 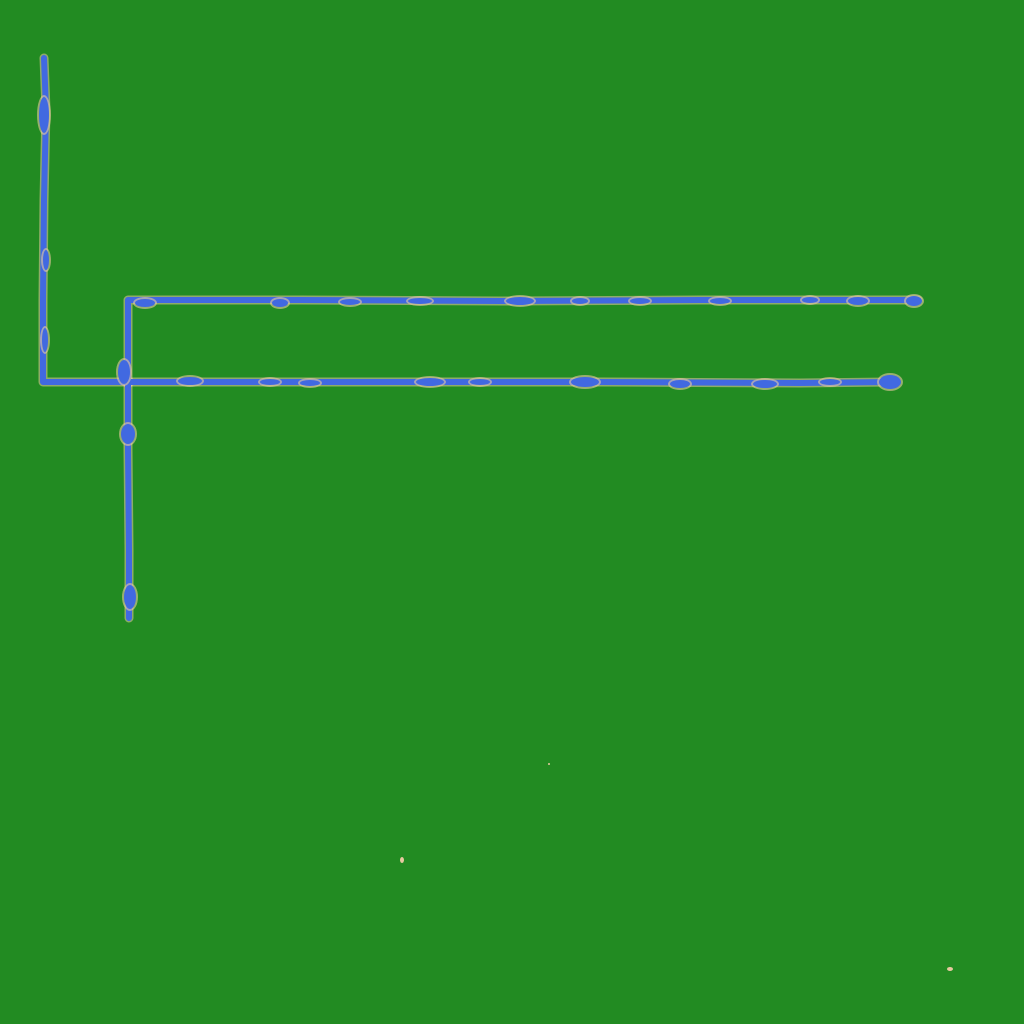 What do you see at coordinates (128, 501) in the screenshot?
I see `river-south` at bounding box center [128, 501].